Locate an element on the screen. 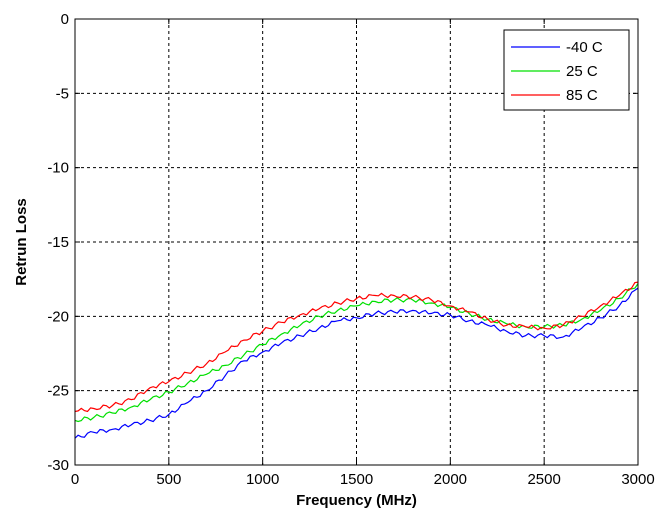 This screenshot has width=662, height=514. y-tick-label: -30 is located at coordinates (58, 465).